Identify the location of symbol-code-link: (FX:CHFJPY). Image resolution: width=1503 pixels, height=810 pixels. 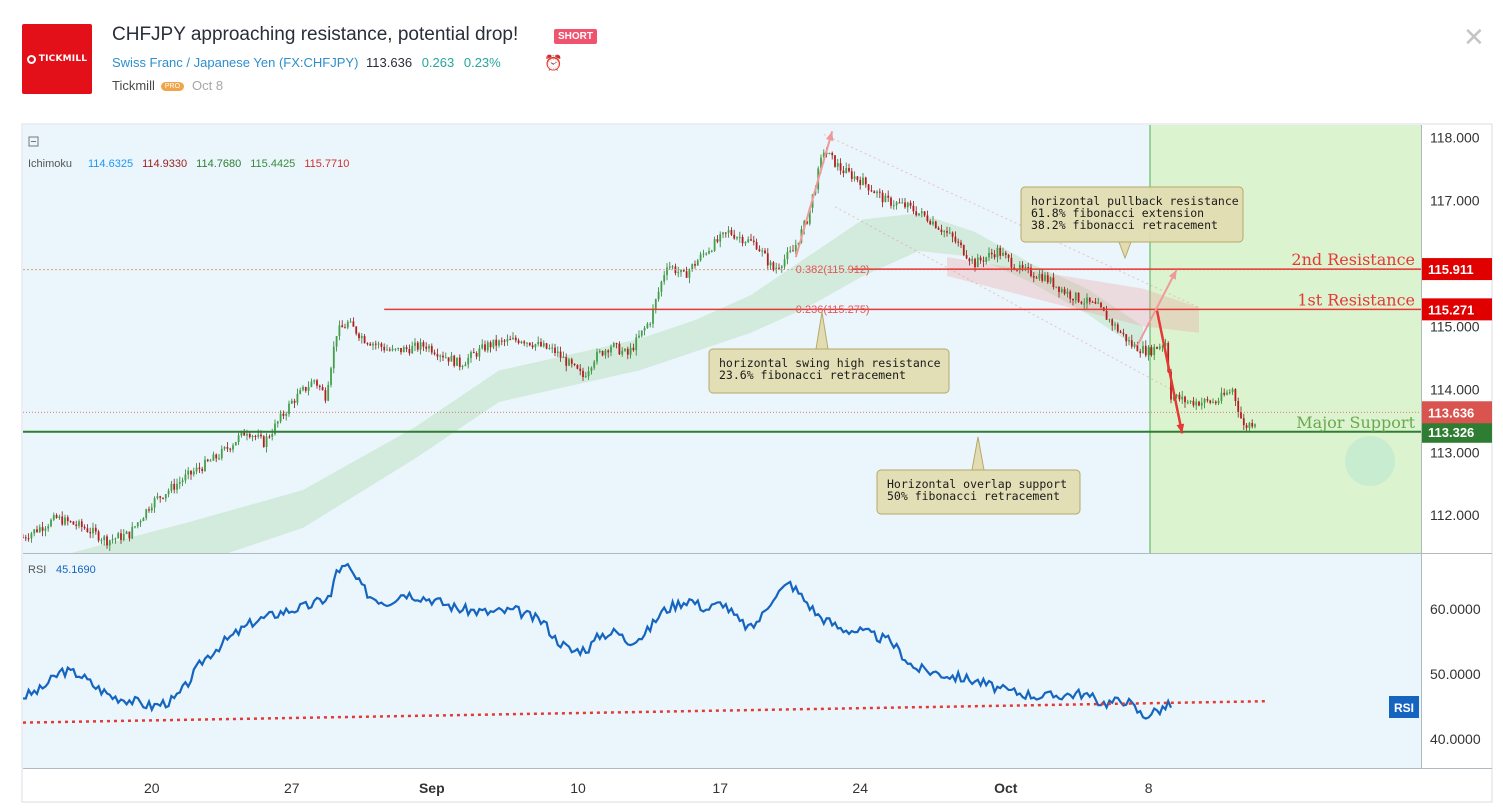
(318, 62).